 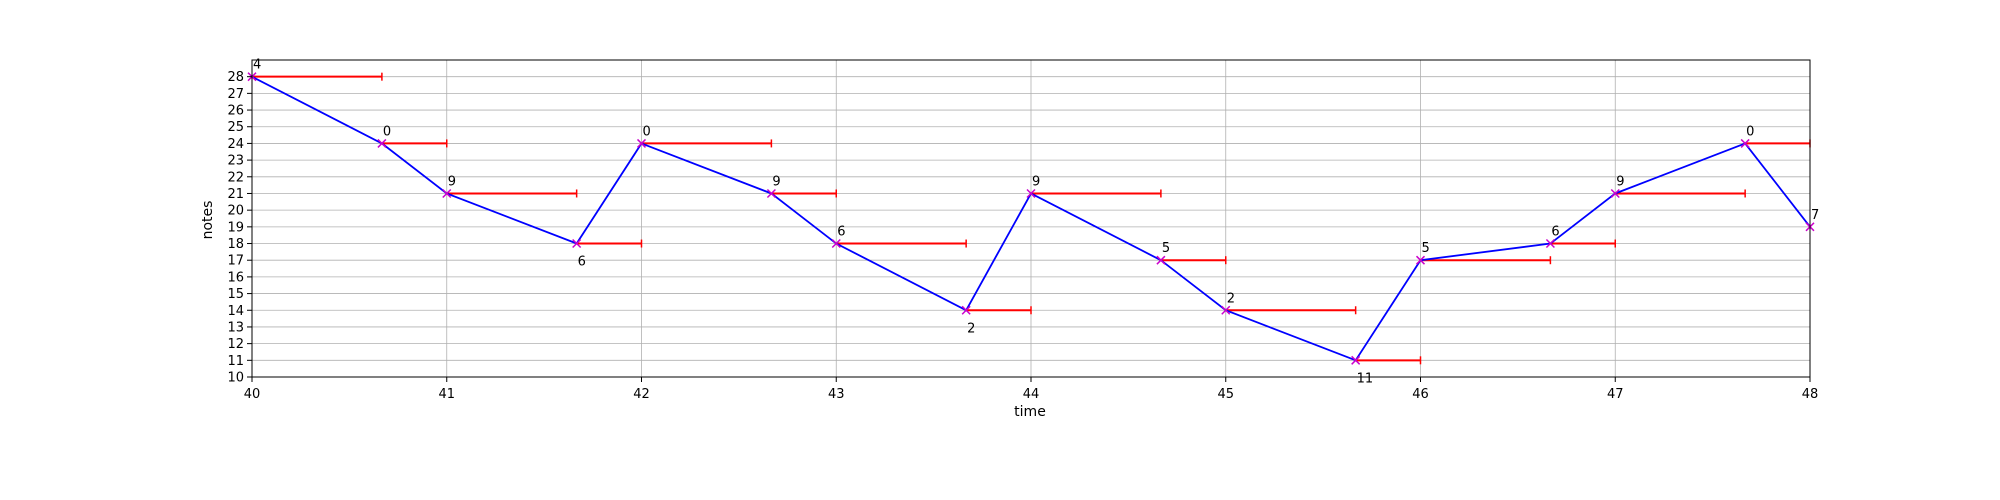 What do you see at coordinates (446, 394) in the screenshot?
I see `x-tick-label: 41` at bounding box center [446, 394].